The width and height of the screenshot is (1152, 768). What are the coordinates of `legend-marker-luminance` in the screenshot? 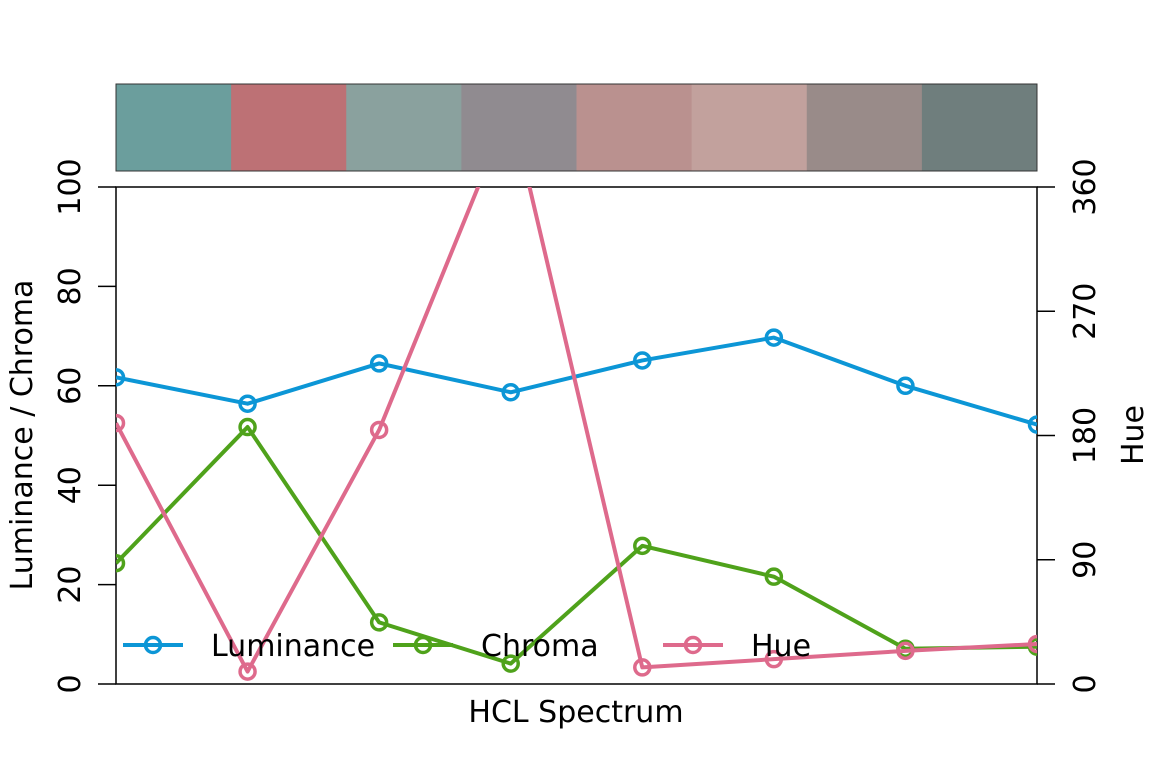 It's located at (153, 645).